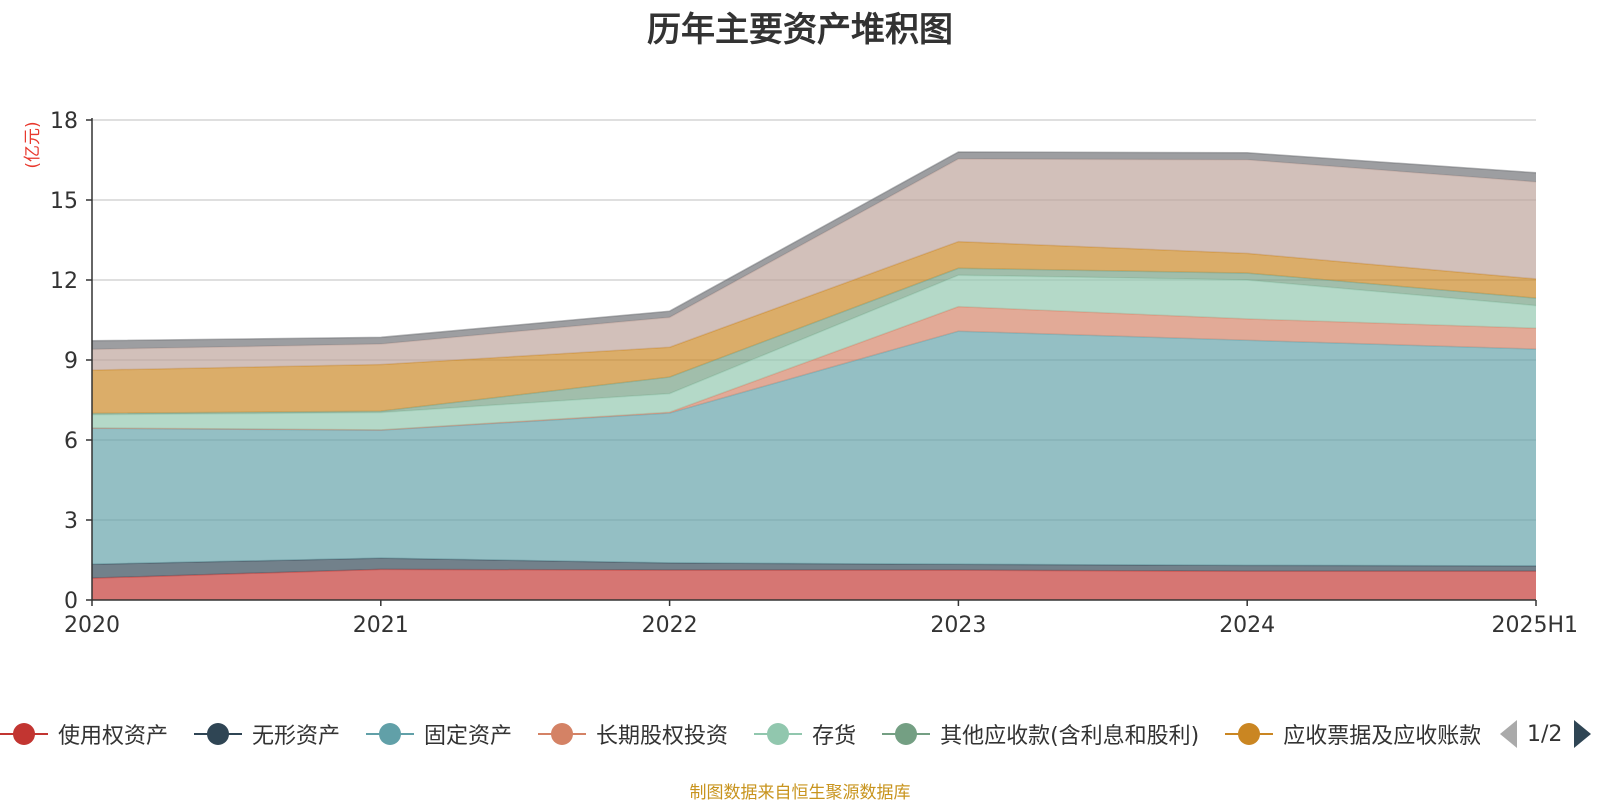  What do you see at coordinates (805, 734) in the screenshot?
I see `legend-item: 存货` at bounding box center [805, 734].